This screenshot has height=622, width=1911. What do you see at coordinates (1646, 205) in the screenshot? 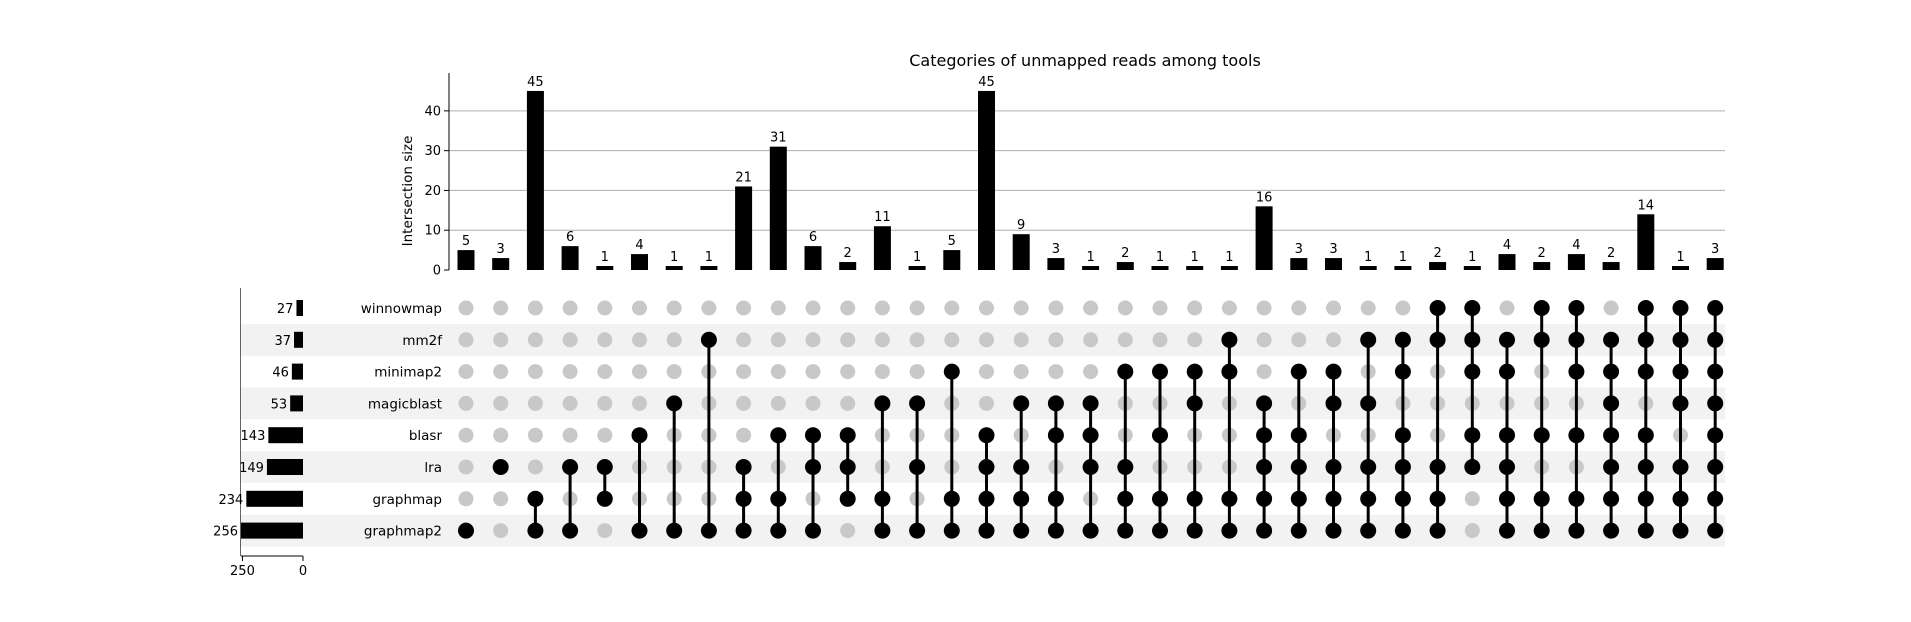
I see `bar-value-label: 14` at bounding box center [1646, 205].